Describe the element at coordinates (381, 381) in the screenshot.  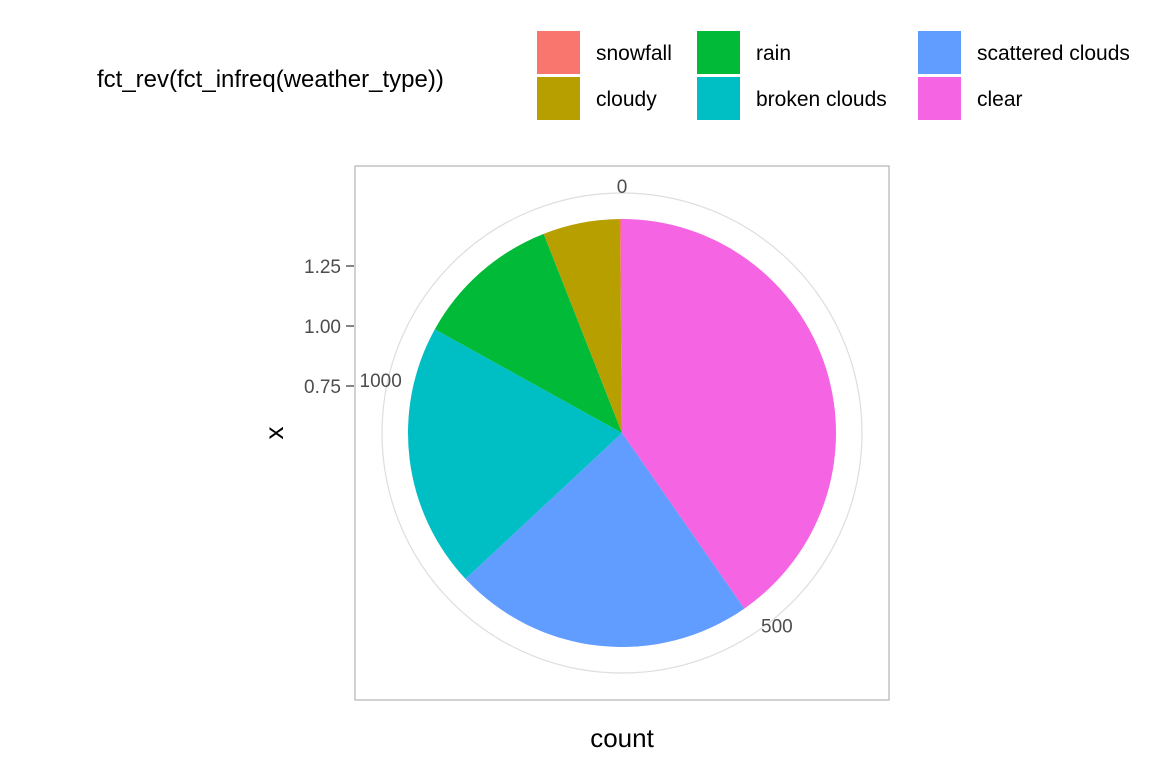
I see `theta-tick-label: 1000` at that location.